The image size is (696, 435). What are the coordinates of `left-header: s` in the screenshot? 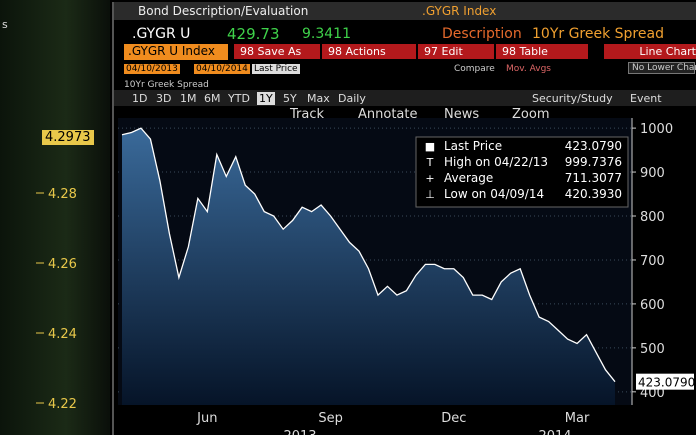 It's located at (5, 24).